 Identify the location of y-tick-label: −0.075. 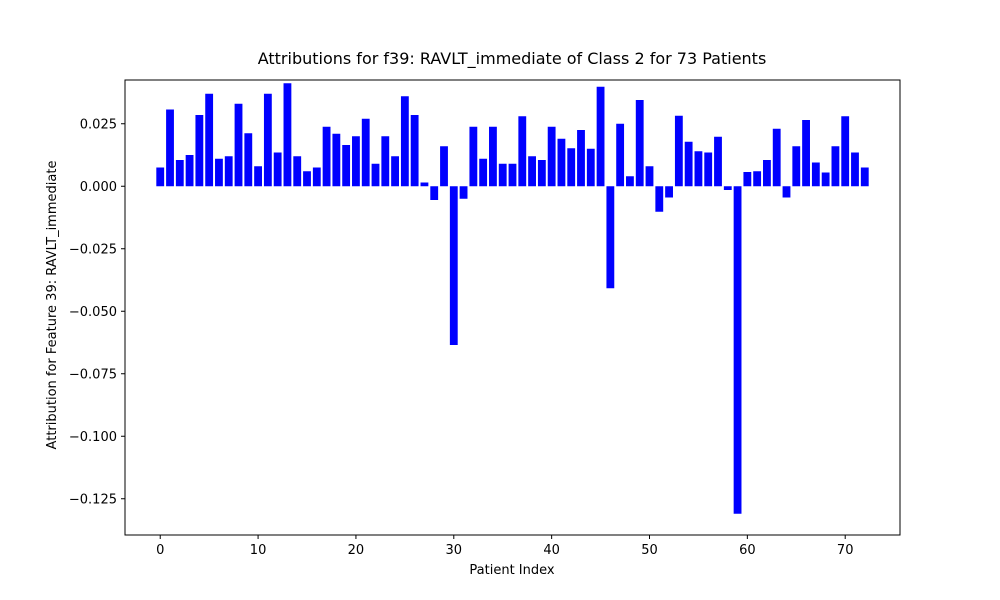
(93, 374).